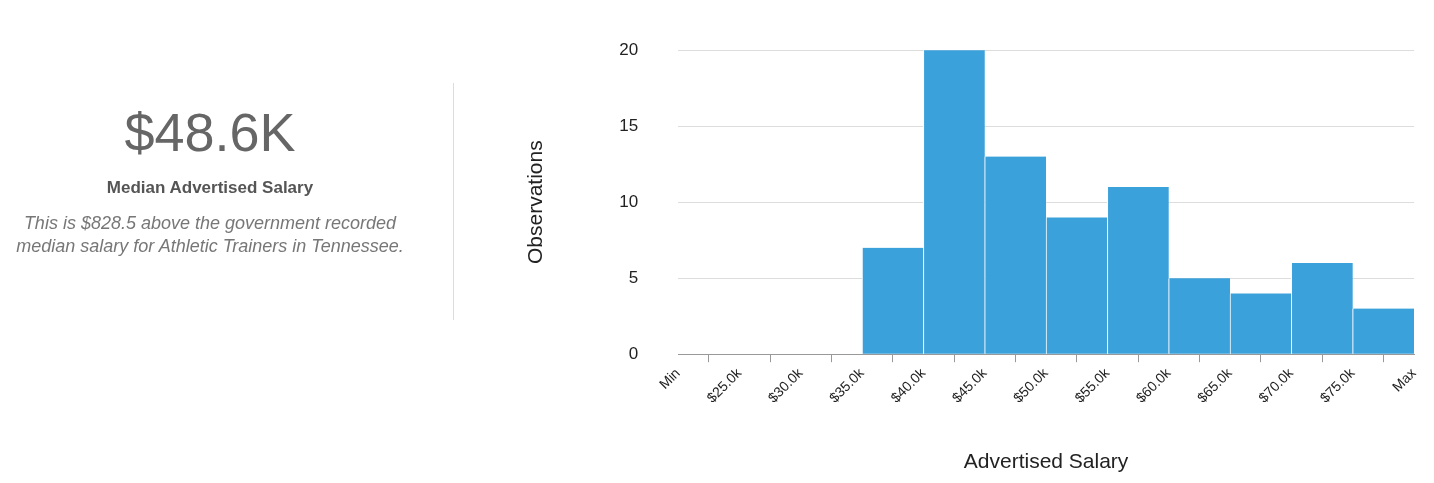 Image resolution: width=1434 pixels, height=483 pixels. Describe the element at coordinates (1403, 379) in the screenshot. I see `x-tick-label: Max` at that location.